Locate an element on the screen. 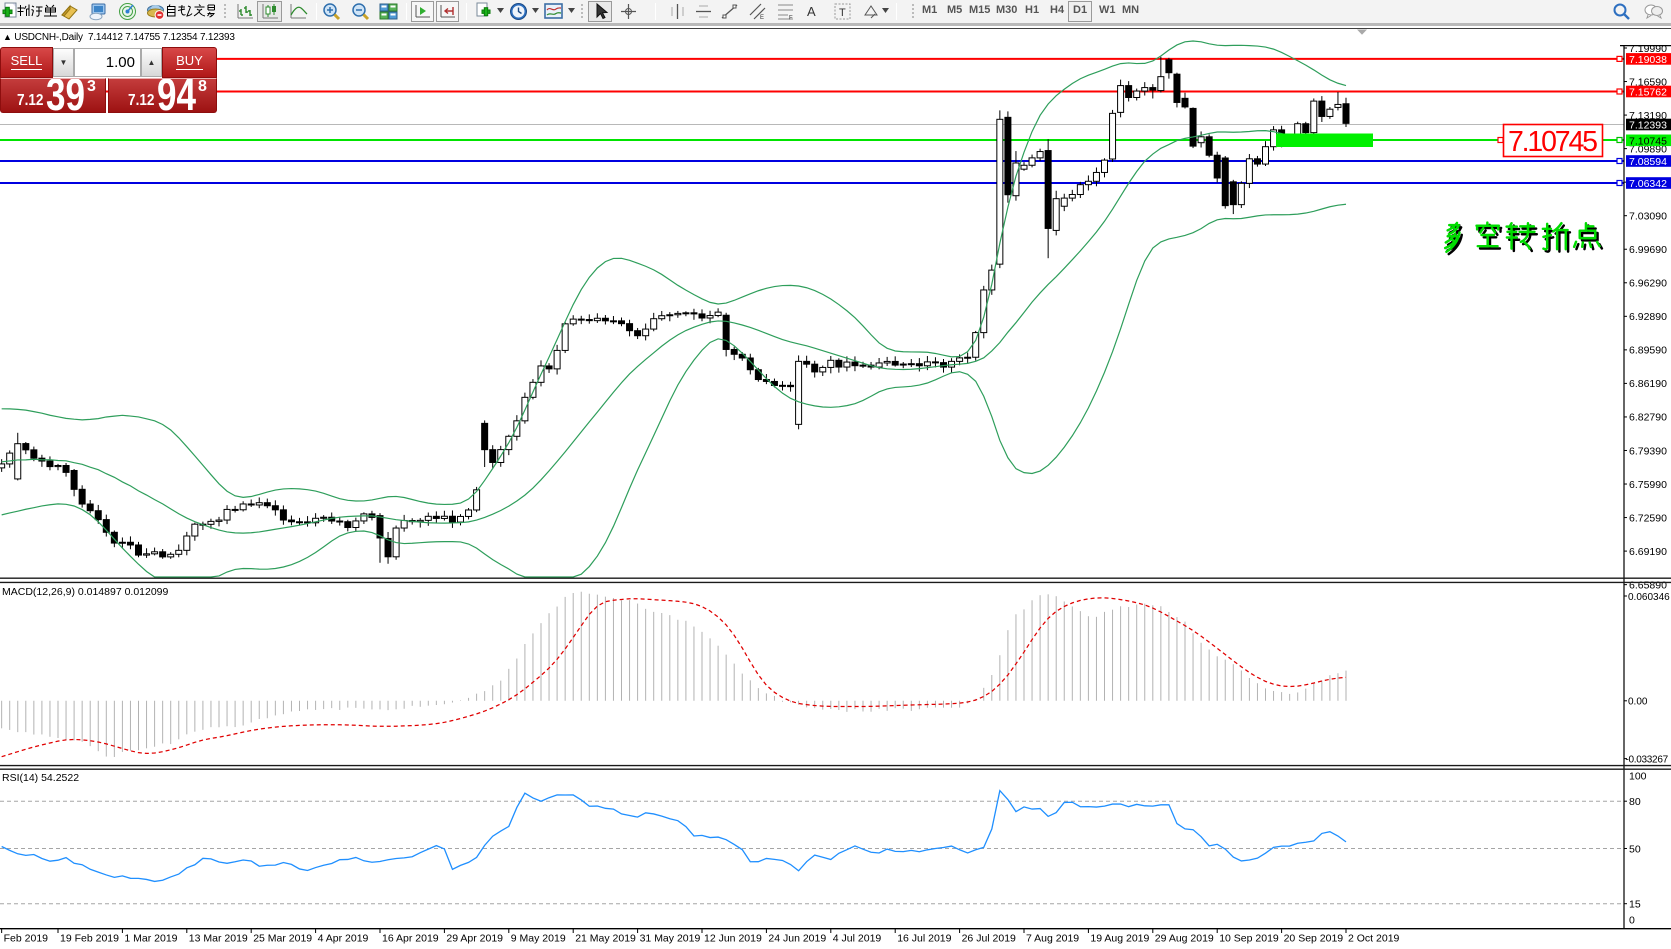 This screenshot has width=1671, height=949. svg-text: 7.19990 is located at coordinates (1648, 49).